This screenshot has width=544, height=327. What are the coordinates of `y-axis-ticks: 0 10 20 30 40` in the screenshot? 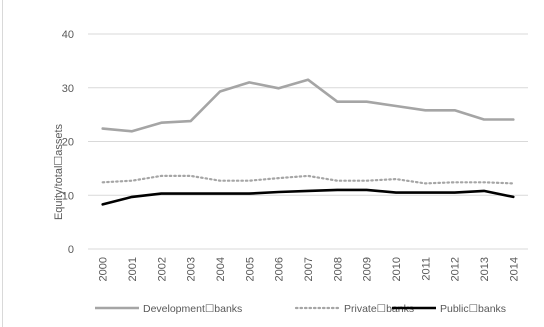 It's located at (68, 142).